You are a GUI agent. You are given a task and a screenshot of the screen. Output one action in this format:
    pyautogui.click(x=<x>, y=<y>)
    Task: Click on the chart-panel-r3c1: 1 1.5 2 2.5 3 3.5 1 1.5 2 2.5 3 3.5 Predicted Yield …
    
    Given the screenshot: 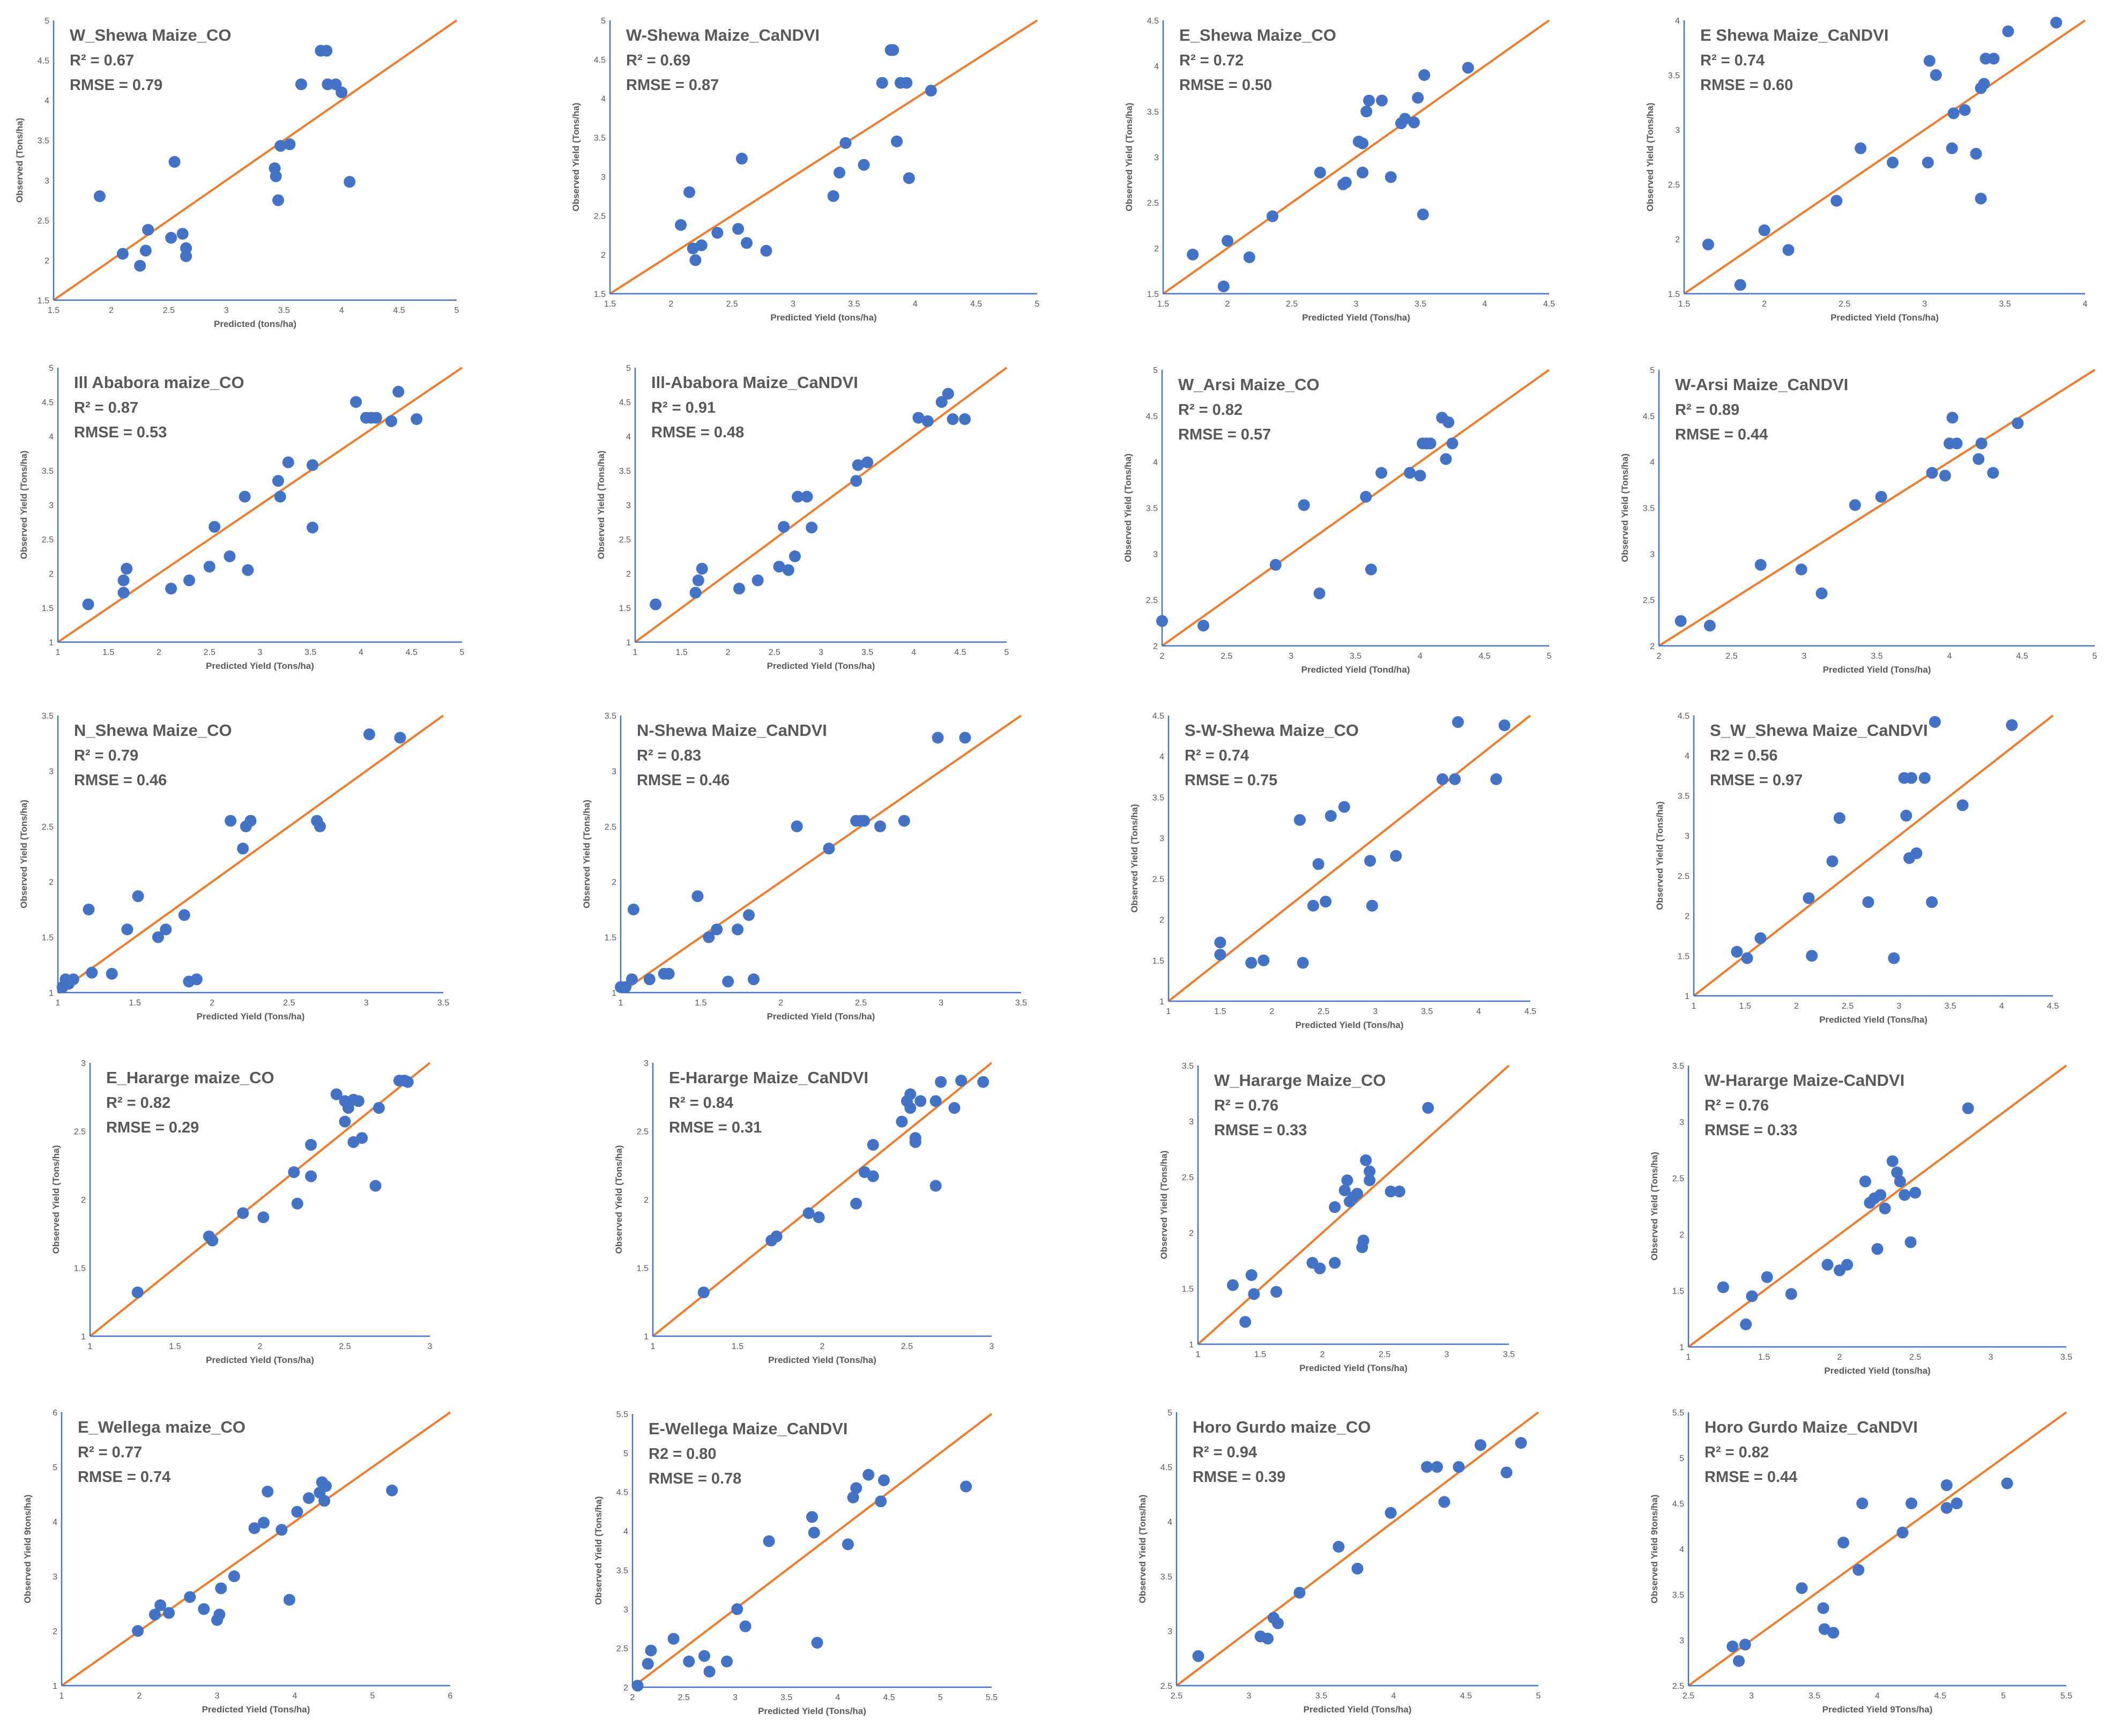 What is the action you would take?
    pyautogui.click(x=234, y=867)
    